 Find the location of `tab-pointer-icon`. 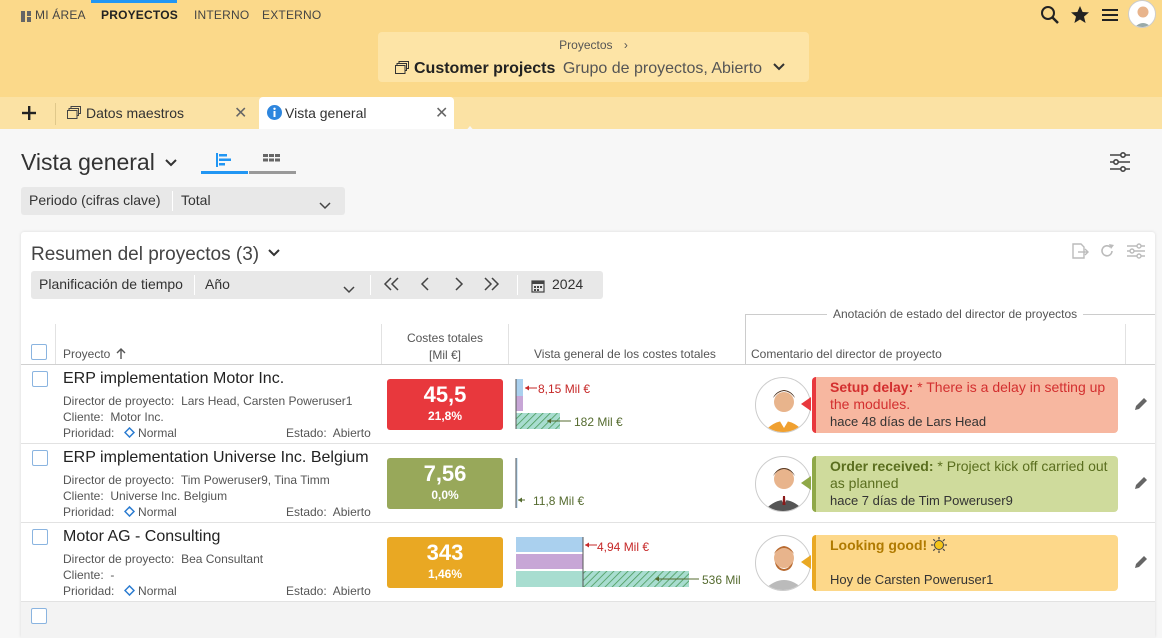

tab-pointer-icon is located at coordinates (470, 127).